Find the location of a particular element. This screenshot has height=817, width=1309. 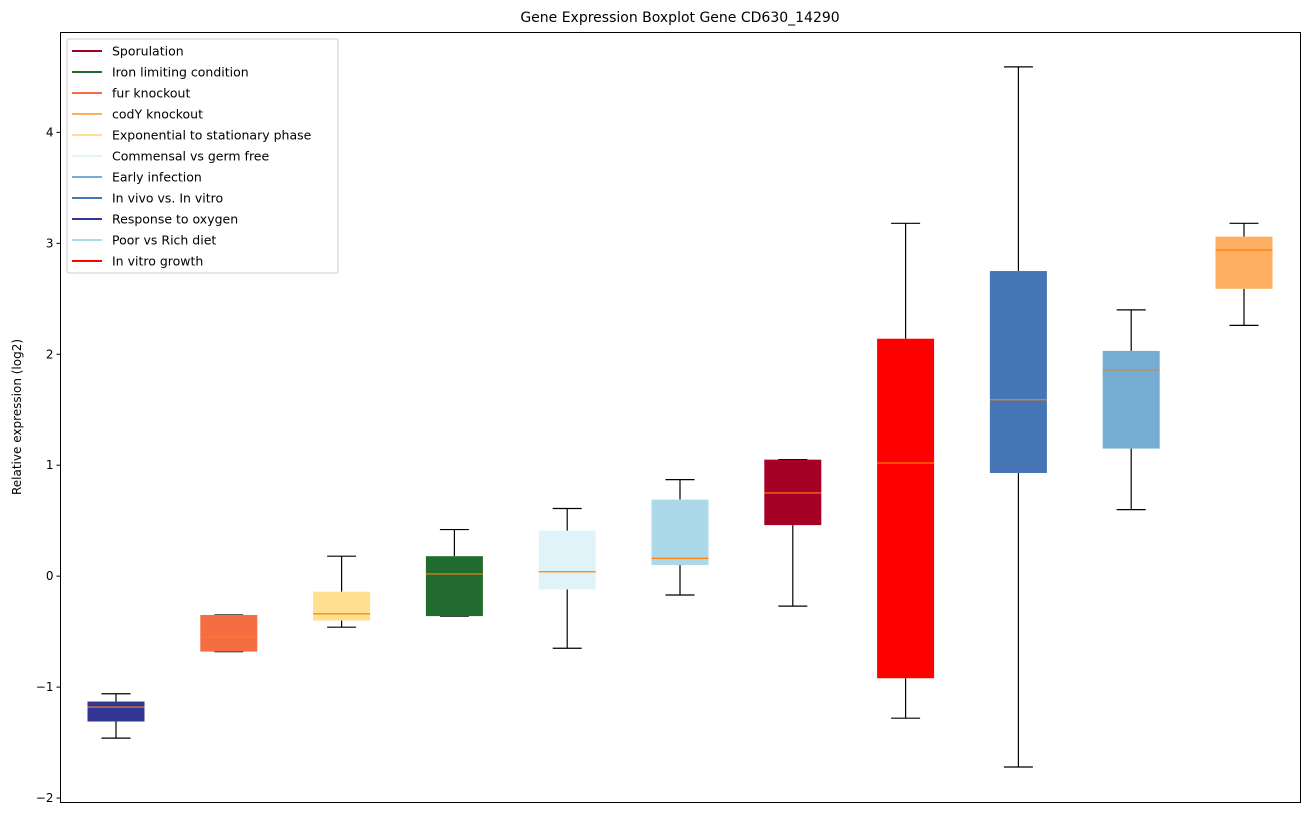

legend-item: Exponential to stationary phase is located at coordinates (192, 135).